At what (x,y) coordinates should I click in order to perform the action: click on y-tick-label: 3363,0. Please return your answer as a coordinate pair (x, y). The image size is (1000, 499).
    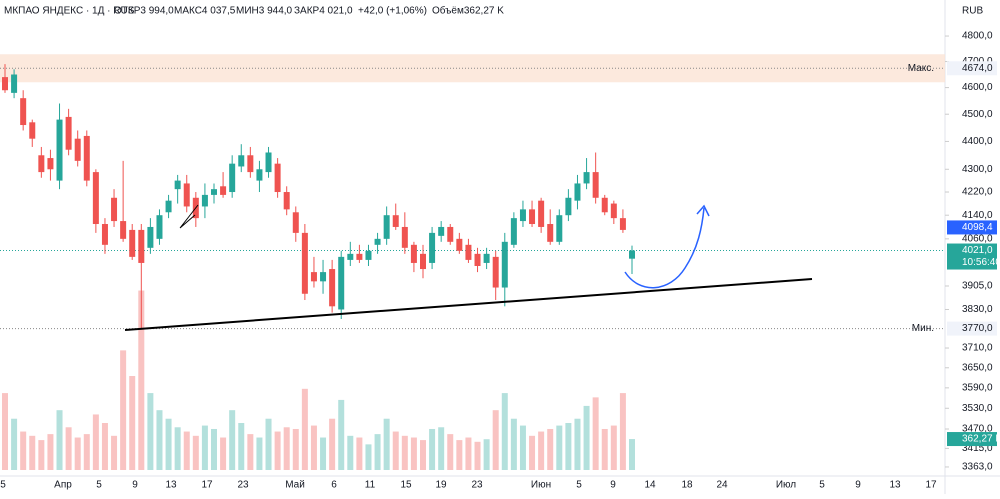
    Looking at the image, I should click on (977, 467).